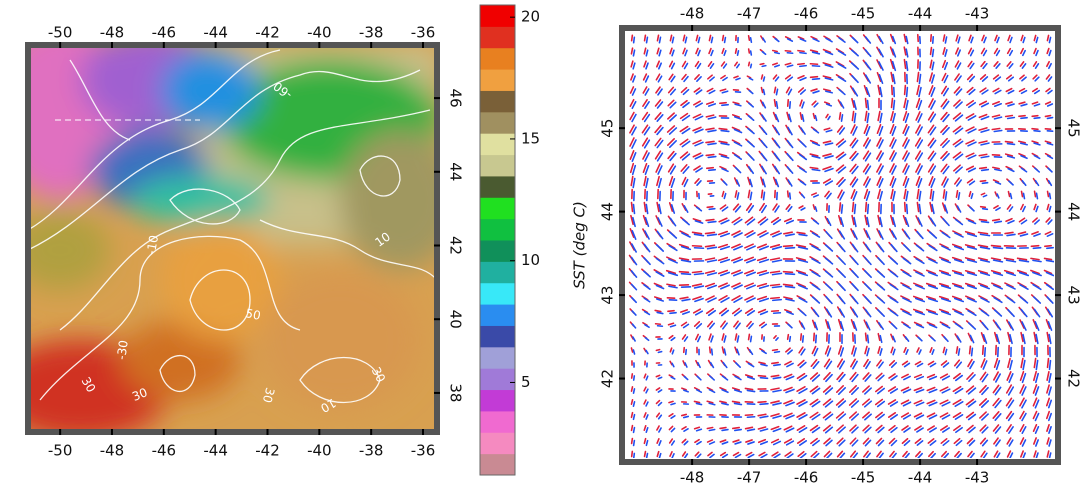 The image size is (1084, 490). Describe the element at coordinates (977, 14) in the screenshot. I see `x-tick-label: -43` at that location.